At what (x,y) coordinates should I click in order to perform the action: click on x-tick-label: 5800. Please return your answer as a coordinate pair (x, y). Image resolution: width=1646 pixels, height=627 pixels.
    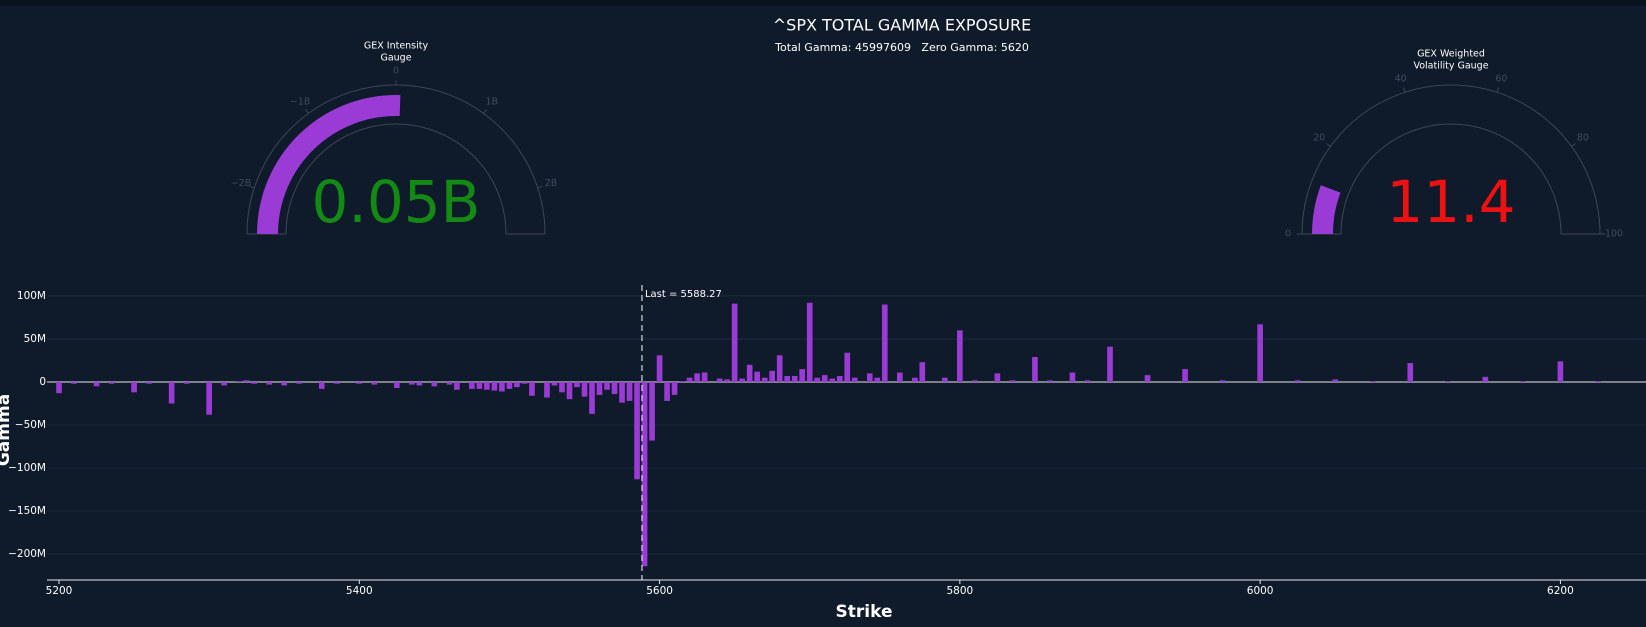
    Looking at the image, I should click on (959, 591).